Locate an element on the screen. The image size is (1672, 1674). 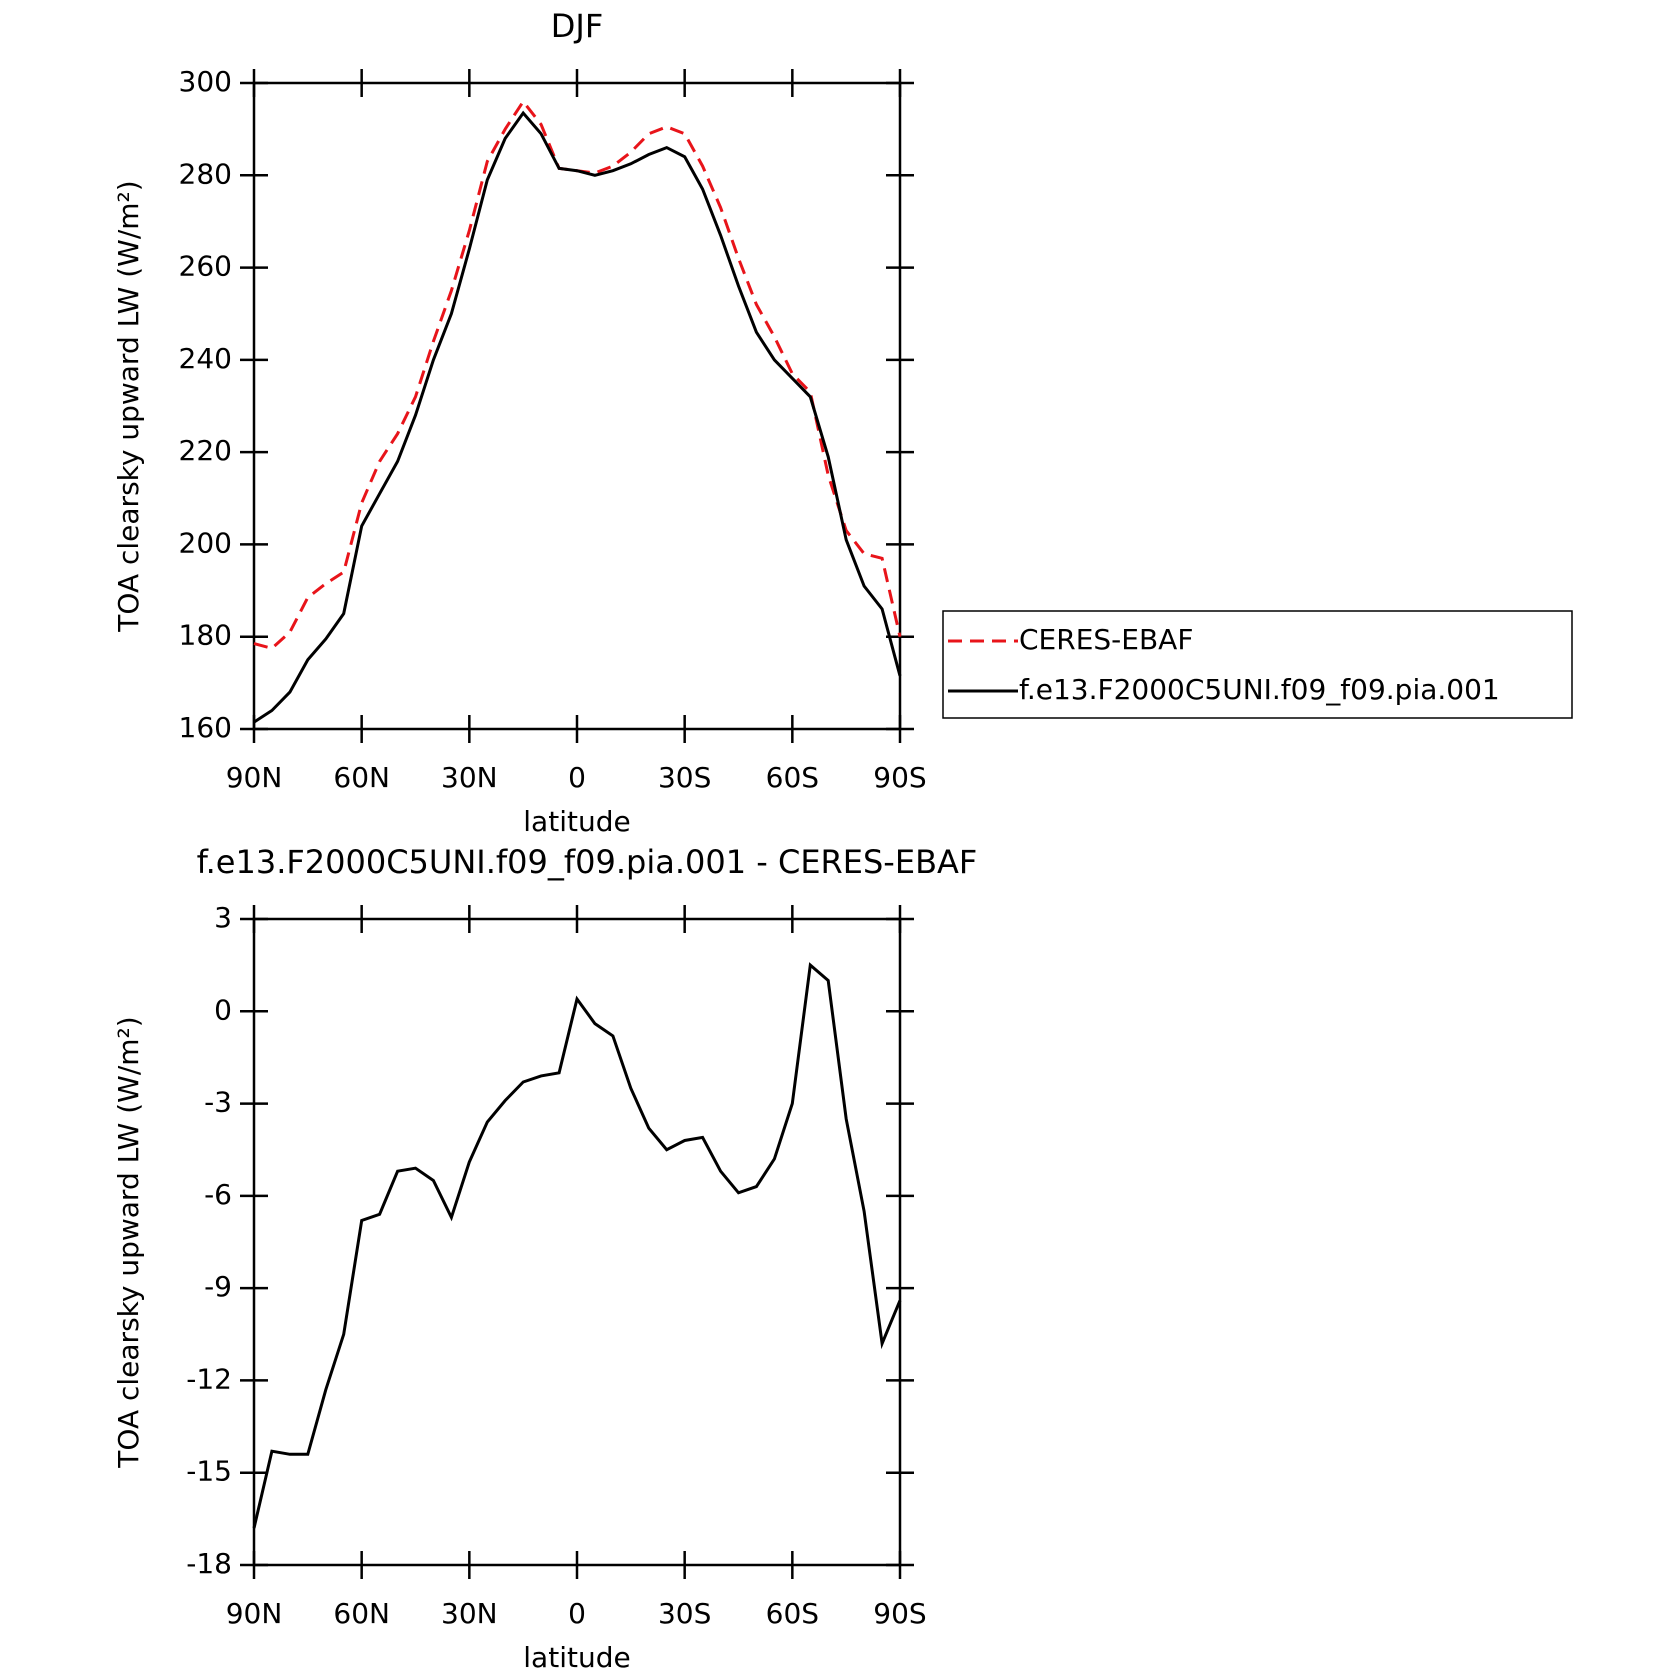
y-tick-label: -15 is located at coordinates (209, 1471).